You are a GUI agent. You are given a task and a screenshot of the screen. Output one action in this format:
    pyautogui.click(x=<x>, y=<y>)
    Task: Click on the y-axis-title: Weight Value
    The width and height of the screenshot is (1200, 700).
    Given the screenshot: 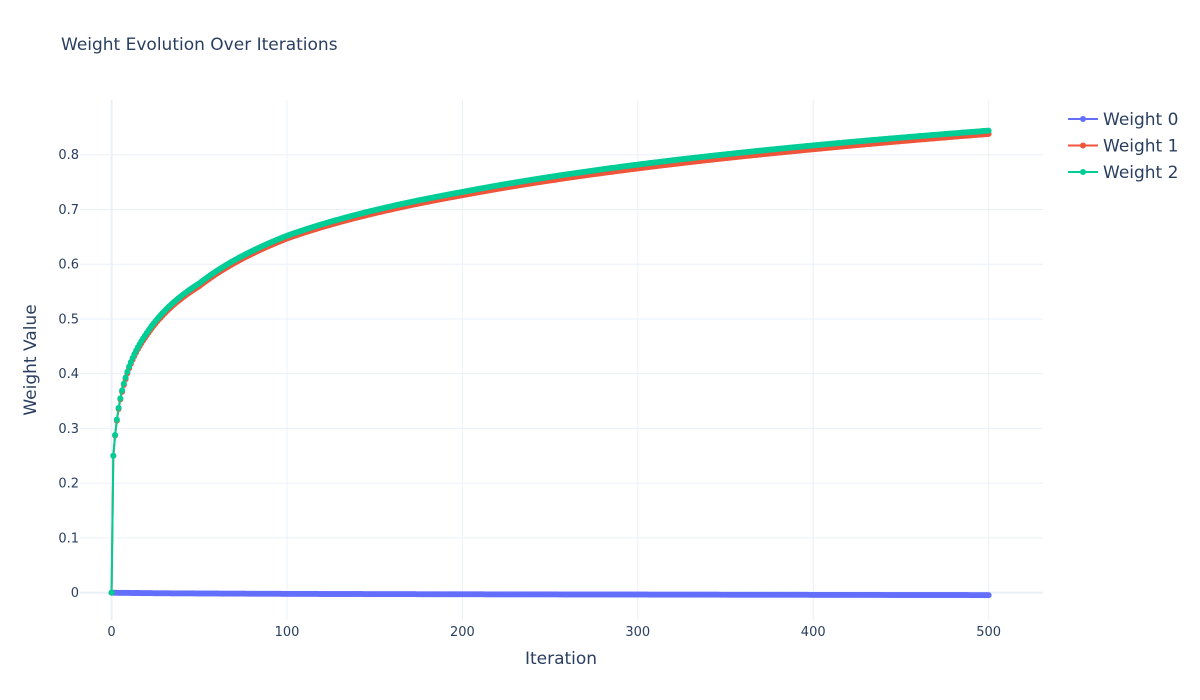 What is the action you would take?
    pyautogui.click(x=31, y=359)
    